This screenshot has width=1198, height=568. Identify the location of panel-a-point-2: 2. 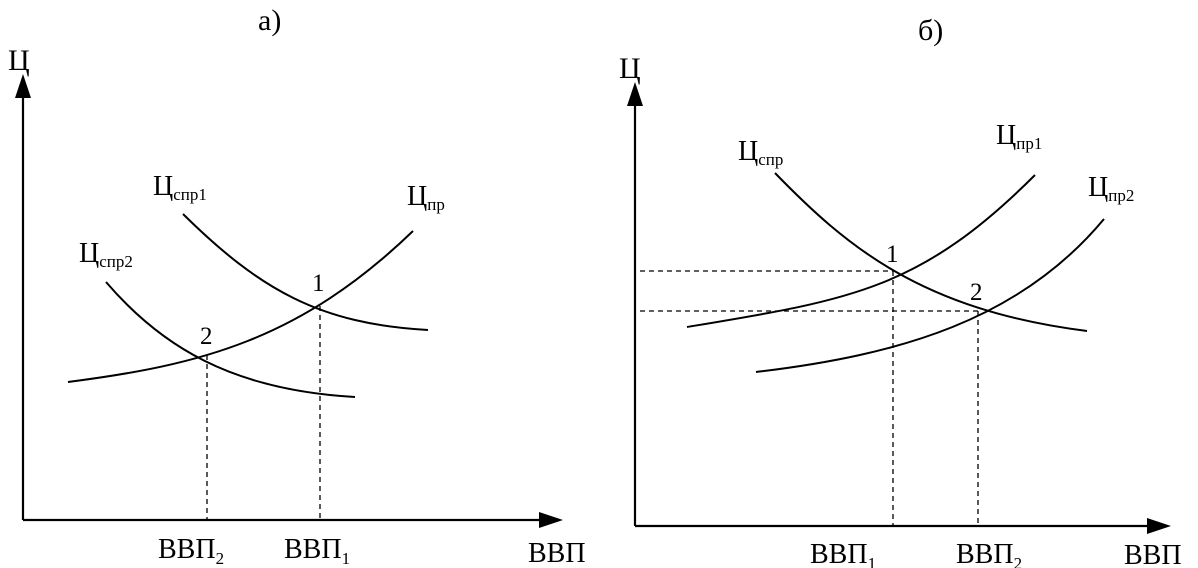
(206, 336).